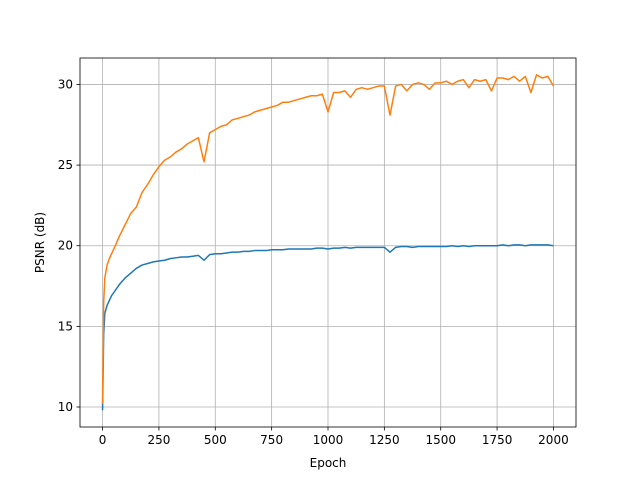 The image size is (640, 480). I want to click on y-tick-label: 20, so click(65, 246).